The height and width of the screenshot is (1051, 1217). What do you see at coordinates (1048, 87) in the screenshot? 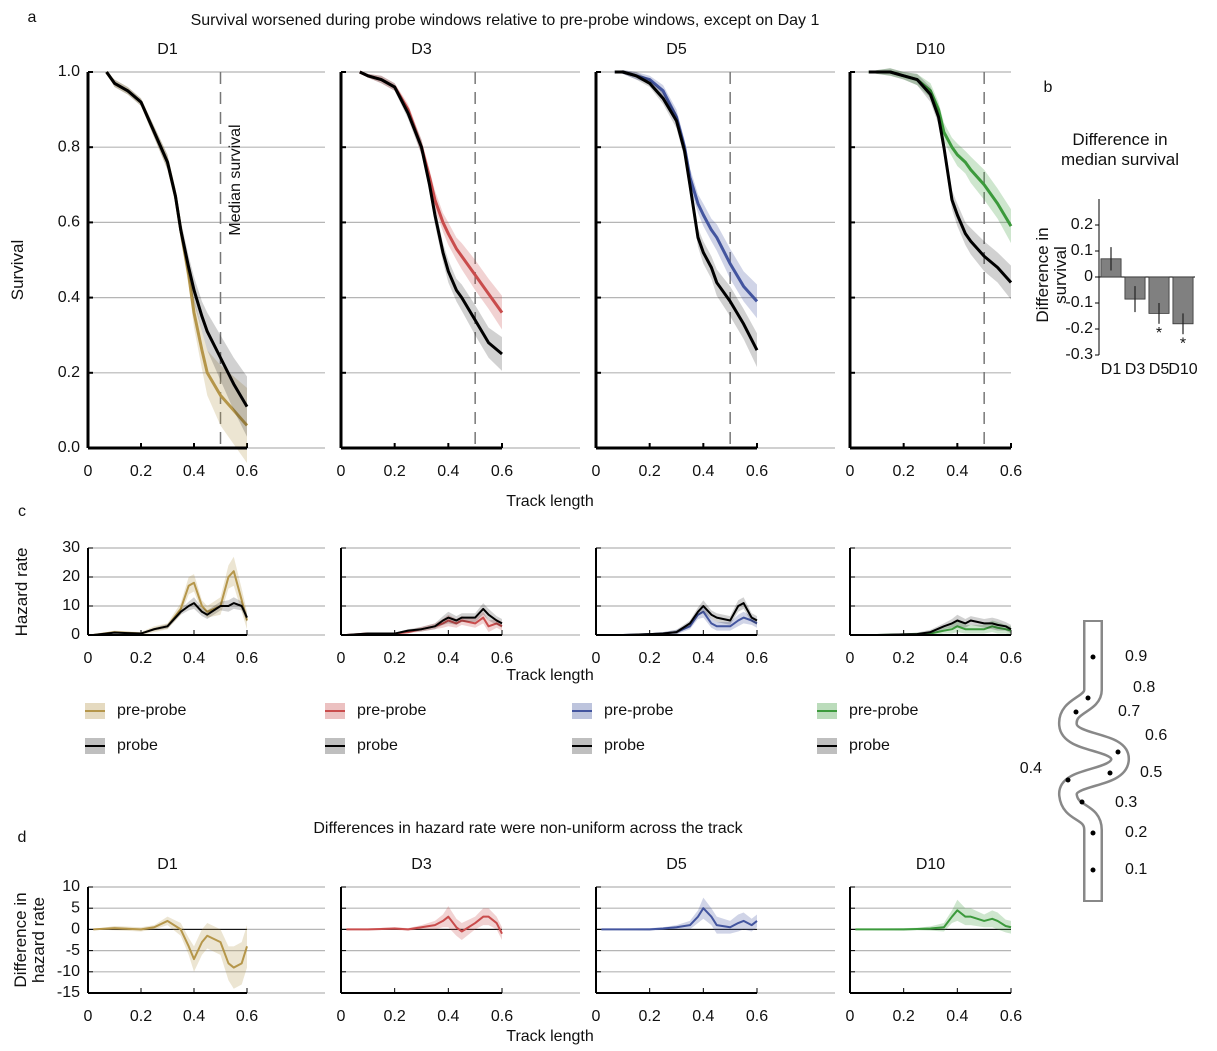
I see `panel-label: b` at bounding box center [1048, 87].